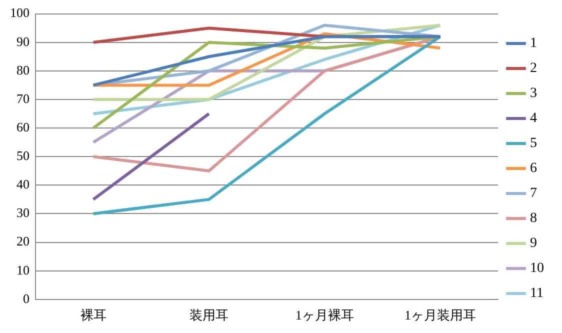 The image size is (562, 333). I want to click on y-tick-label: 80, so click(23, 70).